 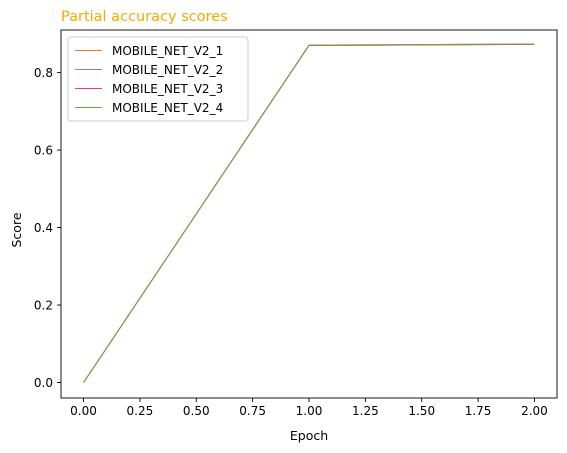 I want to click on x-tick-label: 1.00, so click(x=309, y=411).